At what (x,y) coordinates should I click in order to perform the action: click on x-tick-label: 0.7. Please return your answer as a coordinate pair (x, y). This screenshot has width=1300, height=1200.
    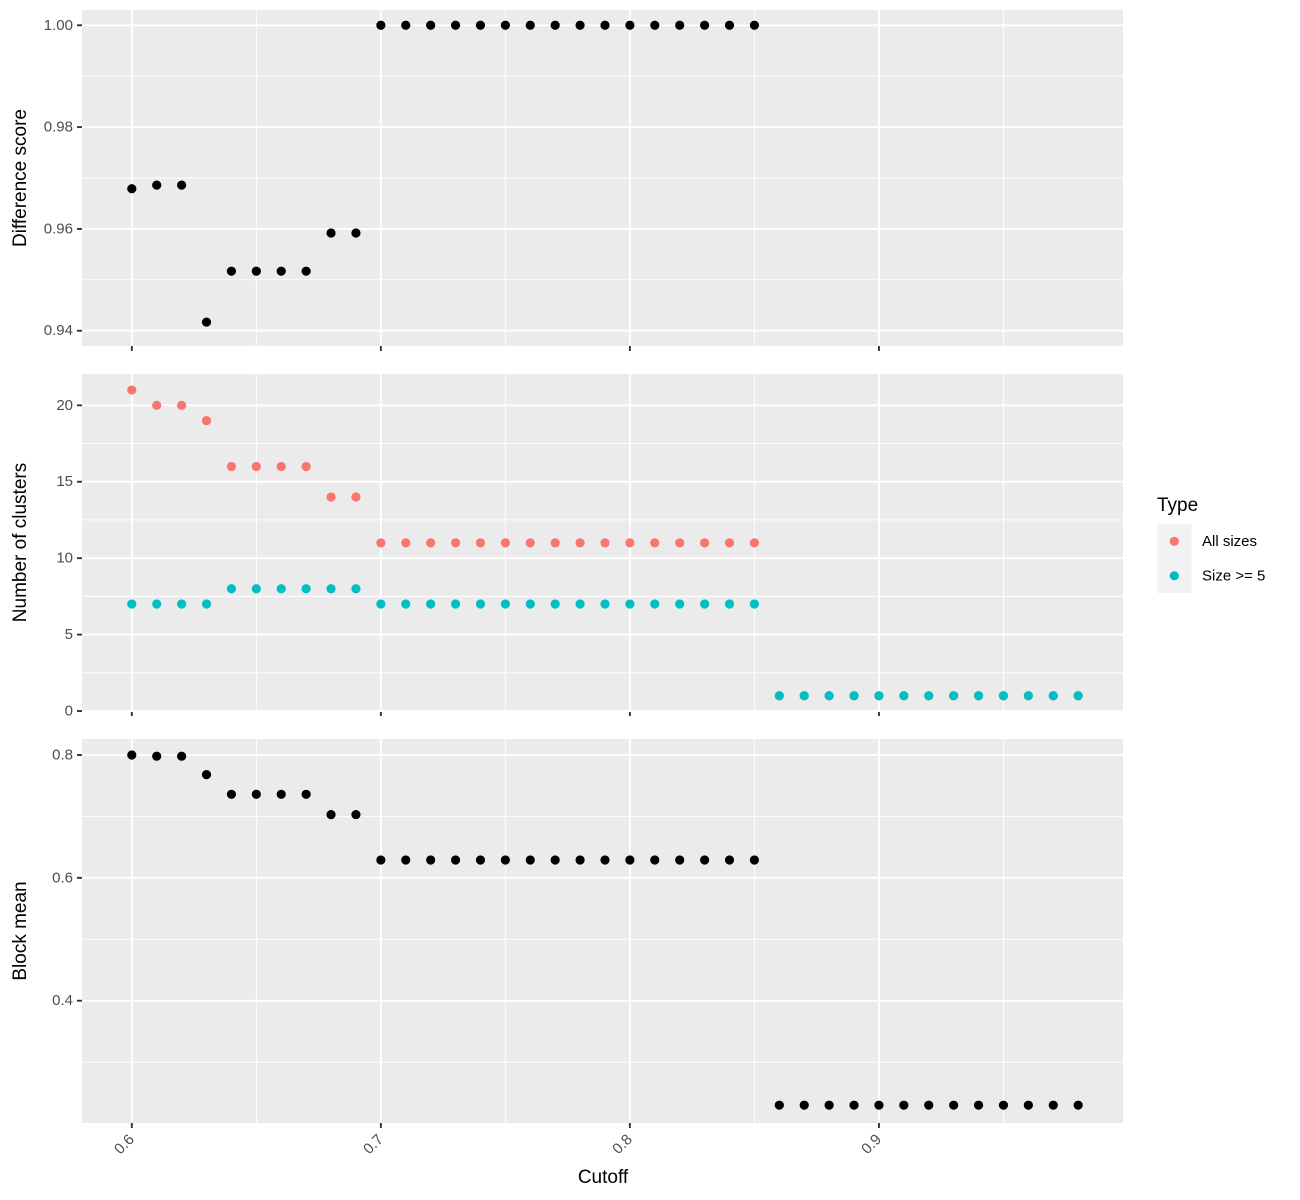
    Looking at the image, I should click on (373, 1144).